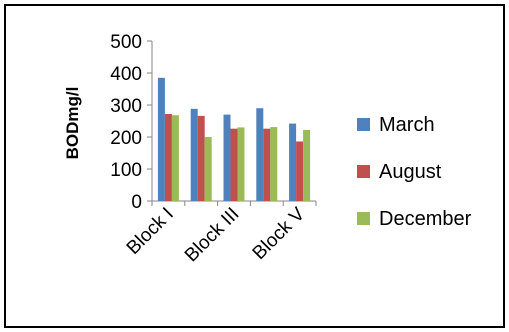 The image size is (509, 332). Describe the element at coordinates (425, 219) in the screenshot. I see `legend-label-december: December` at that location.